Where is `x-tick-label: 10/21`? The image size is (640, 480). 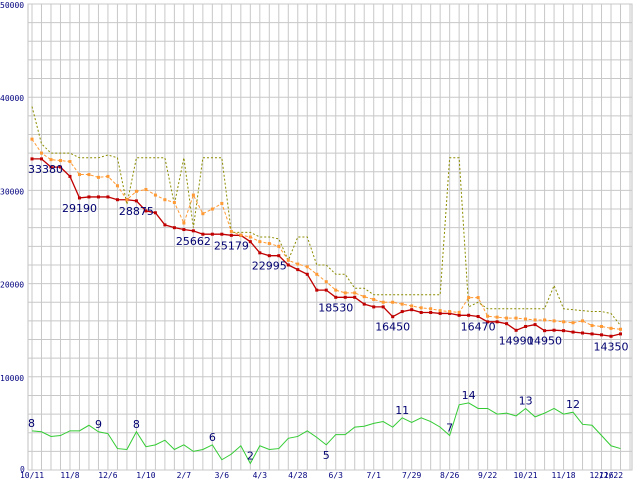 x-tick-label: 10/21 is located at coordinates (526, 475).